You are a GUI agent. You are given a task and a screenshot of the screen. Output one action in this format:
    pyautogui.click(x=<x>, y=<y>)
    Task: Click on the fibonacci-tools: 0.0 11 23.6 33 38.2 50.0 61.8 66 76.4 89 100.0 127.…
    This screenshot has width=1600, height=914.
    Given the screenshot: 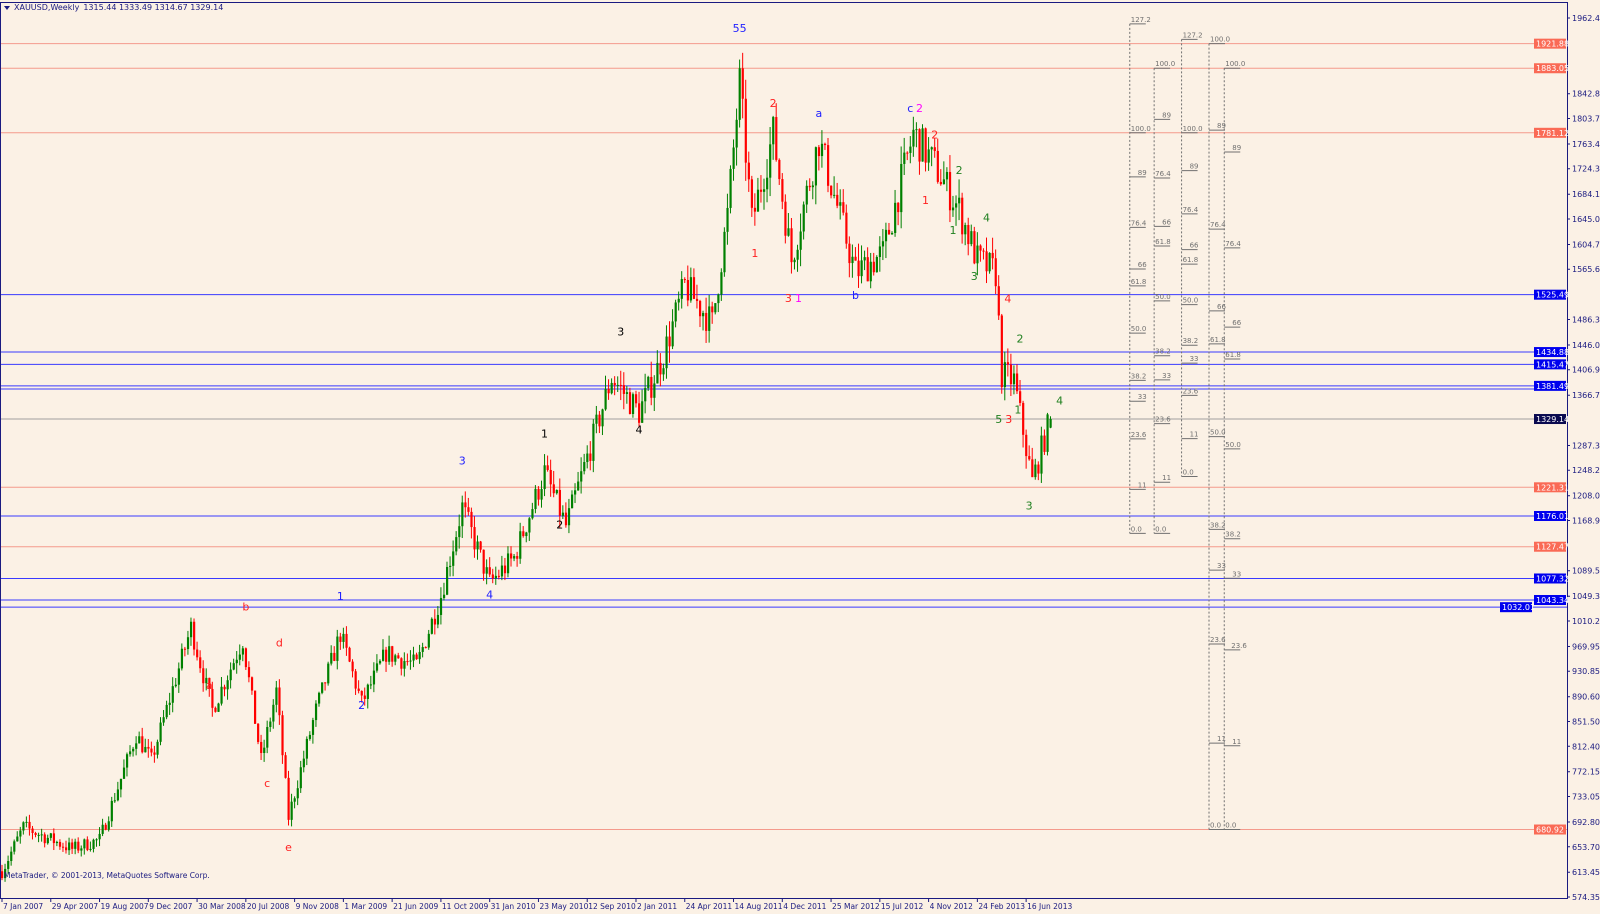 What is the action you would take?
    pyautogui.click(x=1188, y=423)
    